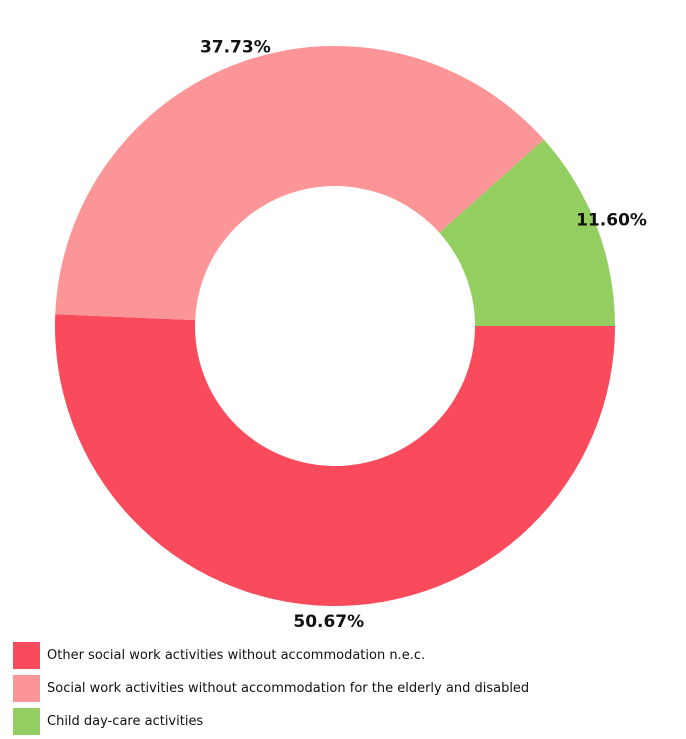 This screenshot has height=739, width=686. What do you see at coordinates (328, 622) in the screenshot?
I see `label-other-social-work: 50.67%` at bounding box center [328, 622].